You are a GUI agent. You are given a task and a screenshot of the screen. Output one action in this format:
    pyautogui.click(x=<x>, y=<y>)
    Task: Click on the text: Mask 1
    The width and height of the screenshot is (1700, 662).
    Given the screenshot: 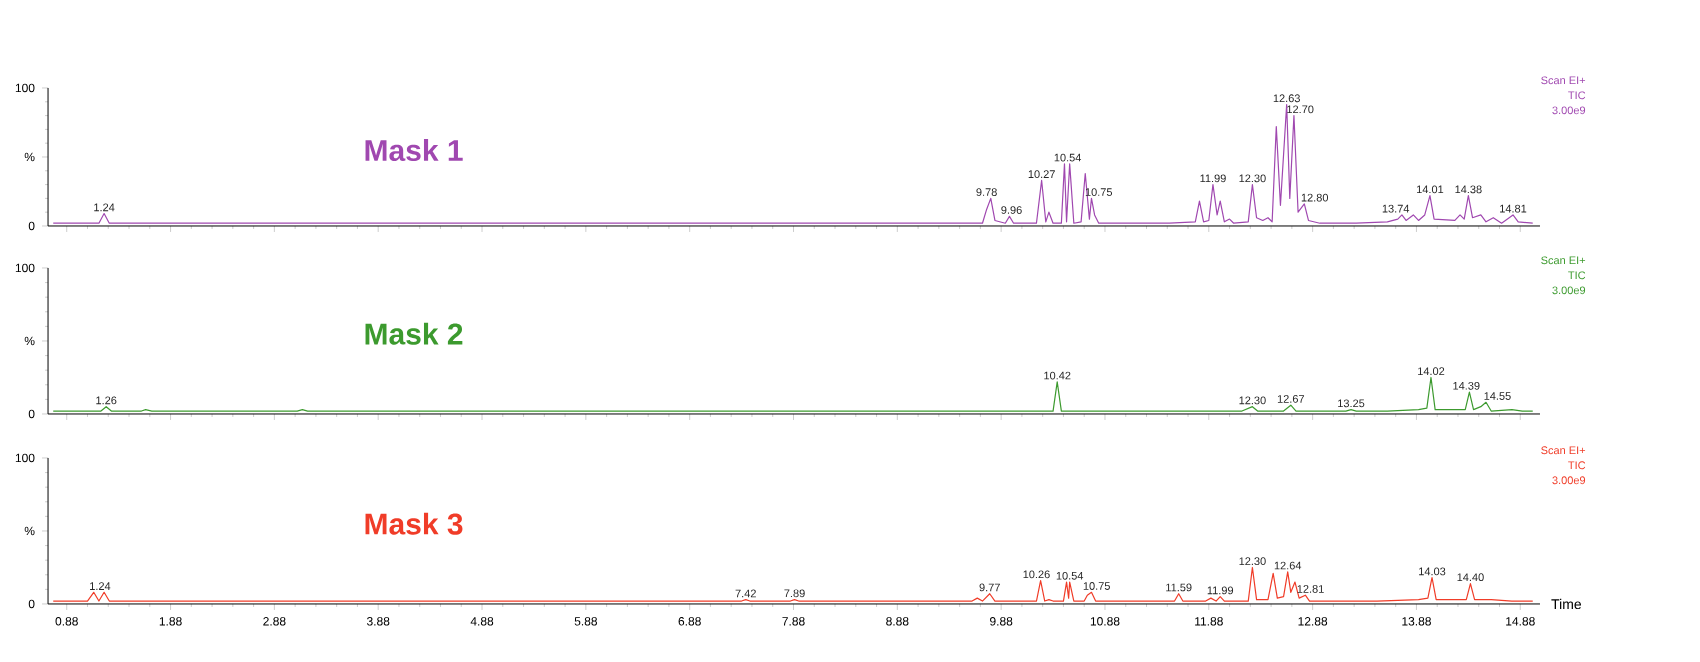 What is the action you would take?
    pyautogui.click(x=414, y=150)
    